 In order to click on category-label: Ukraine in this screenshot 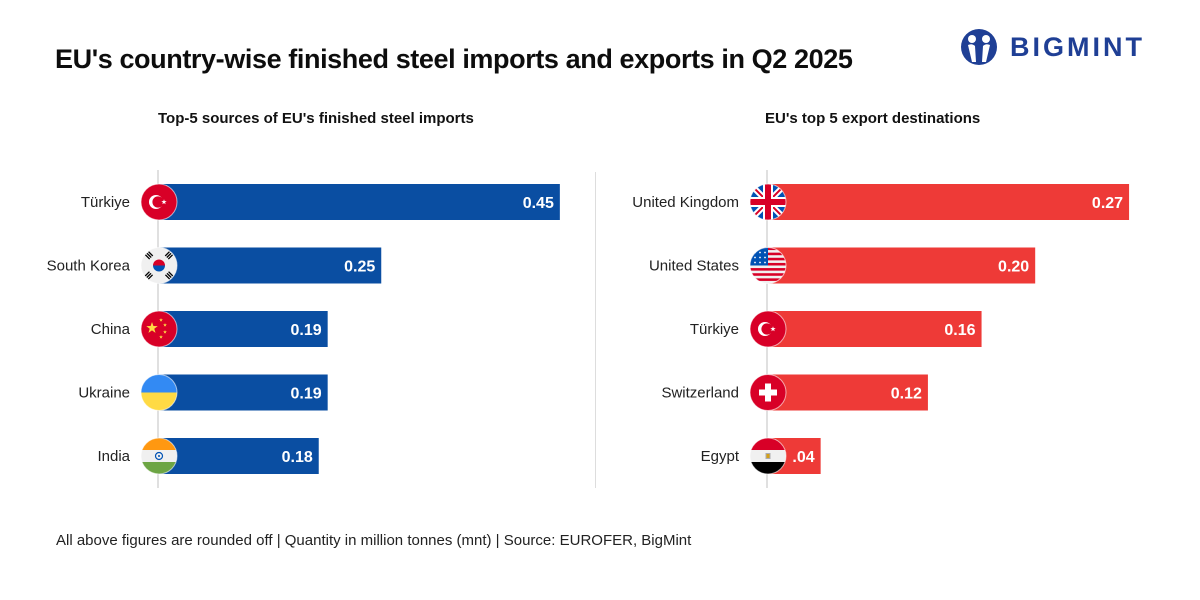, I will do `click(104, 393)`.